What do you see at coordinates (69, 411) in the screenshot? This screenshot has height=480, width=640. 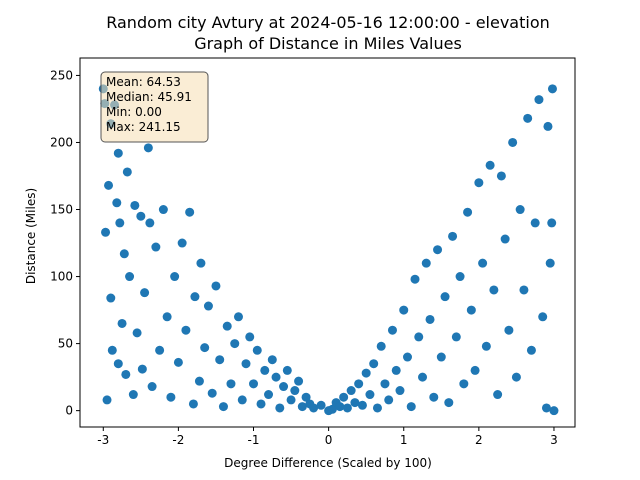 I see `y-tick-label: 0` at bounding box center [69, 411].